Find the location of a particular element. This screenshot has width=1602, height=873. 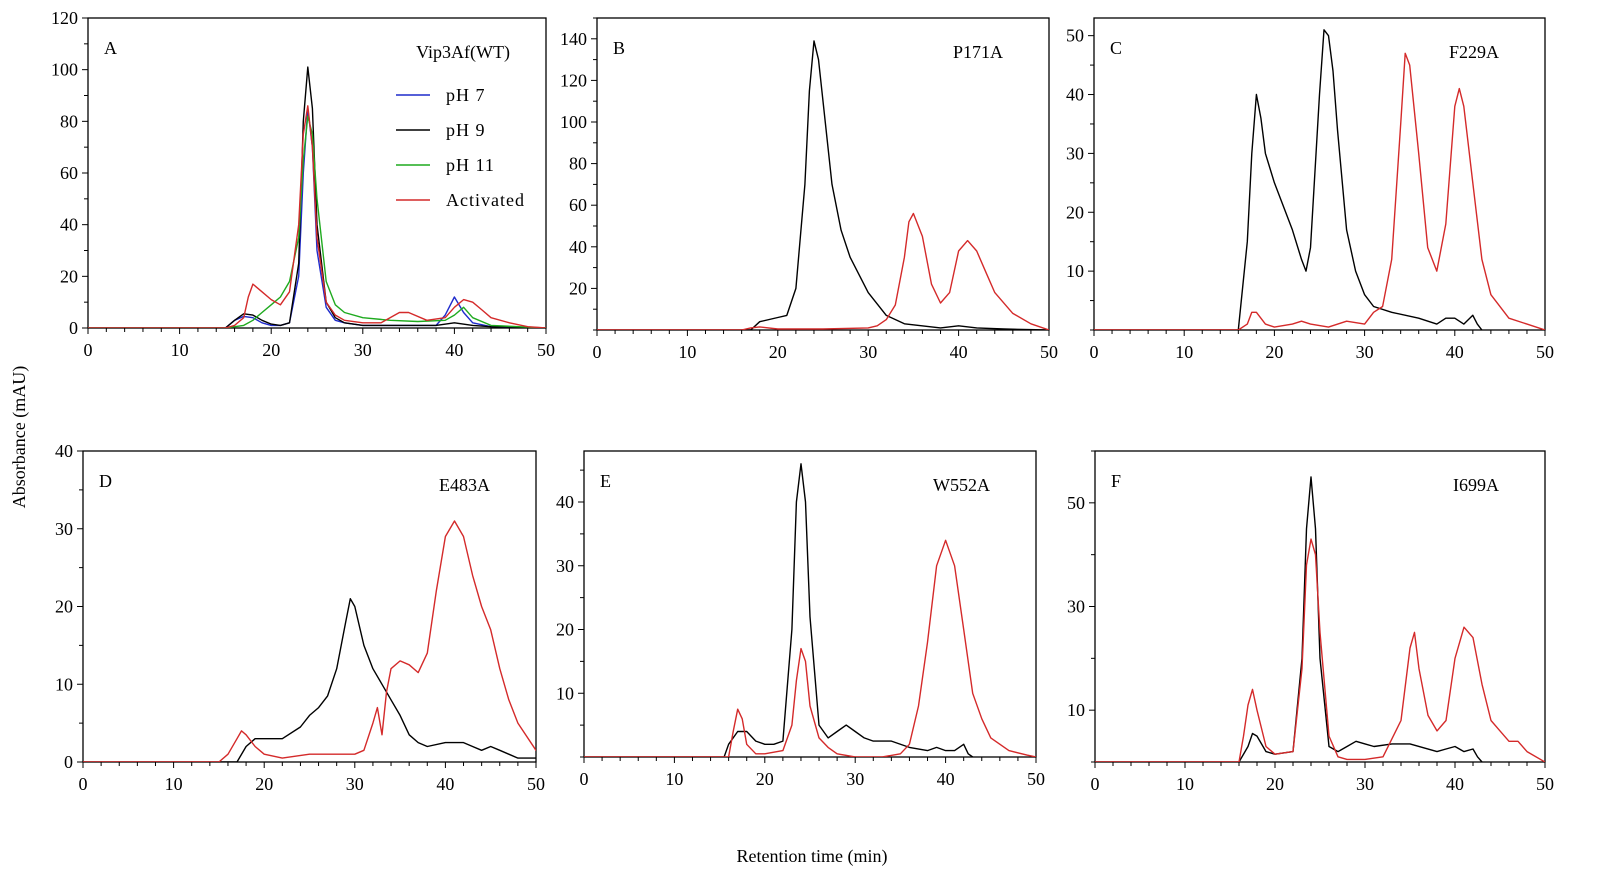

panel-title: Vip3Af(WT) is located at coordinates (463, 52).